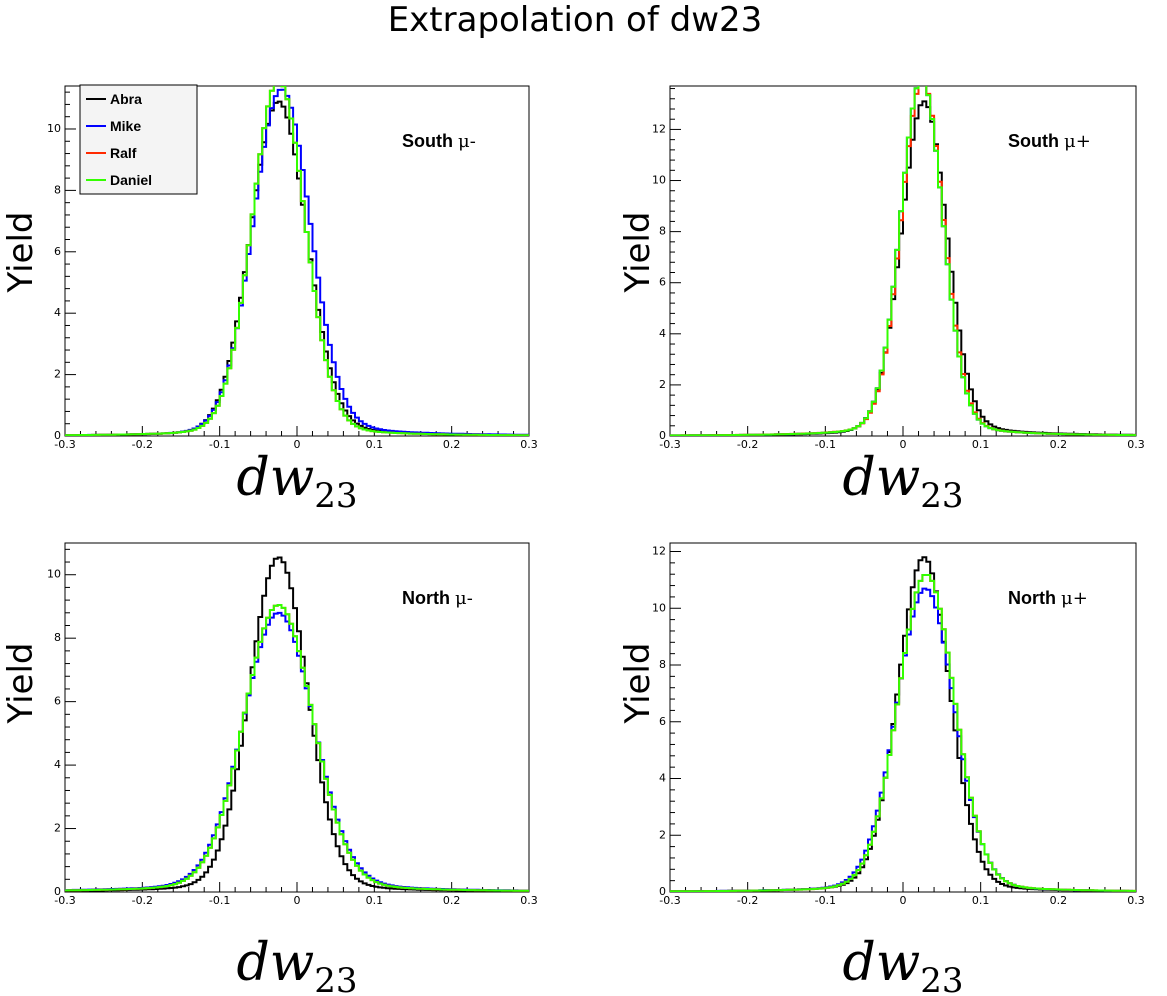 The image size is (1167, 996). I want to click on panel-label: North μ-, so click(437, 598).